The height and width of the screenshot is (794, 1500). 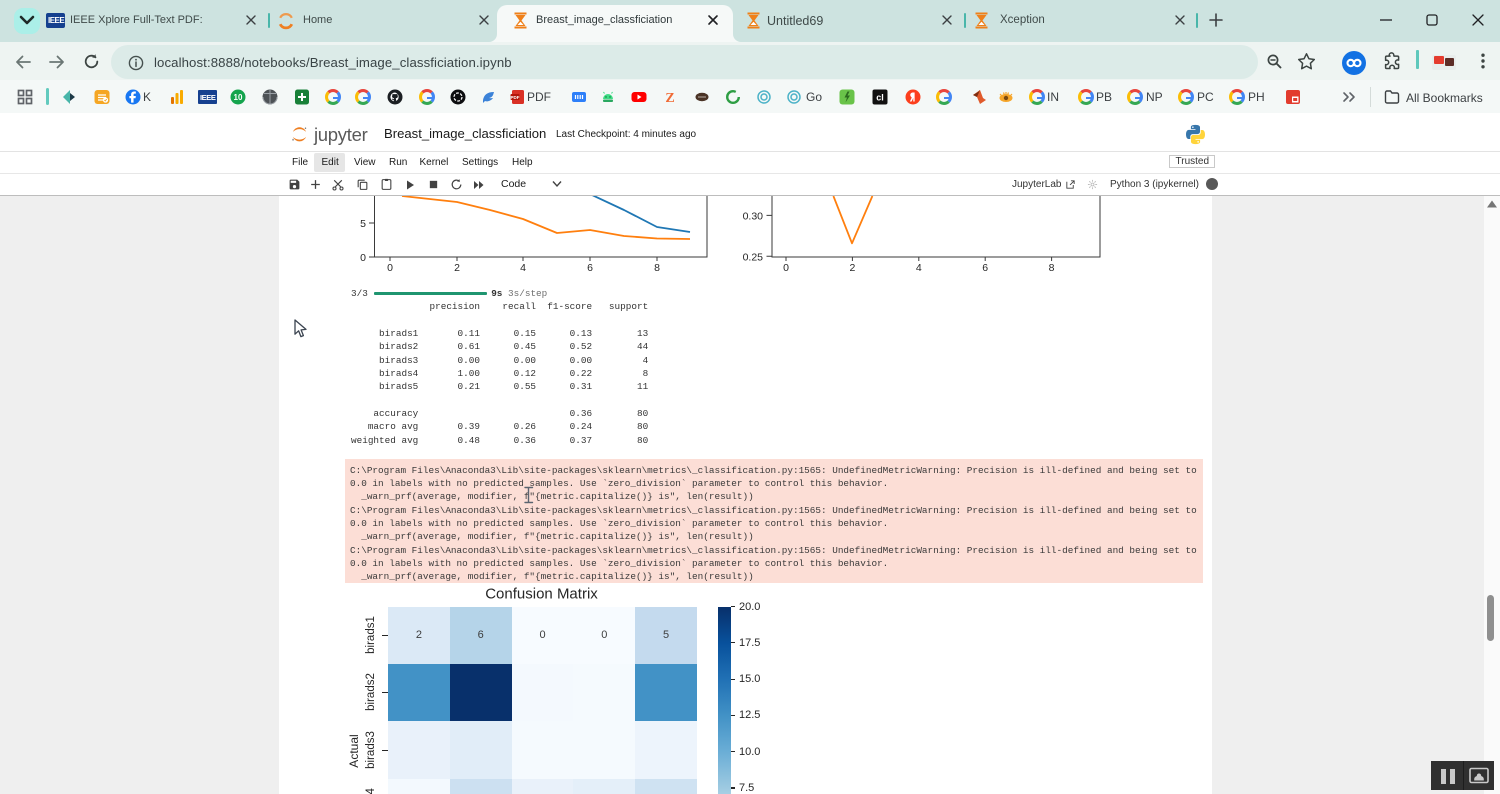 What do you see at coordinates (238, 97) in the screenshot?
I see `svg-text: 10` at bounding box center [238, 97].